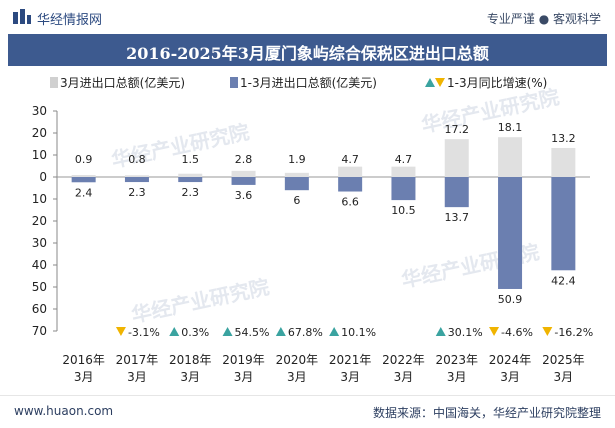 The height and width of the screenshot is (428, 615). I want to click on legend-label-cumulative: 1-3月进出口总额(亿美元), so click(308, 83).